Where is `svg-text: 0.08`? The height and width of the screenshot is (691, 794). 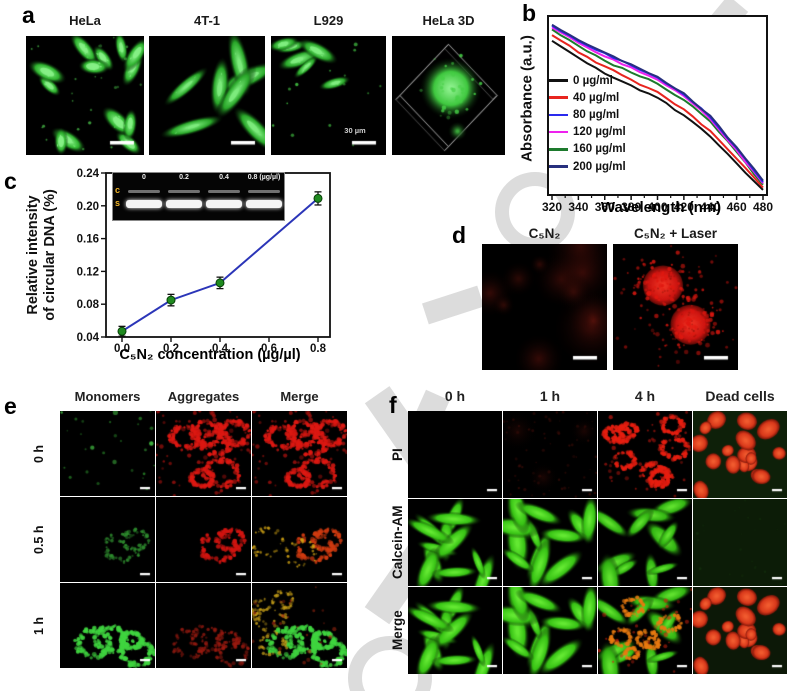 svg-text: 0.08 is located at coordinates (88, 305).